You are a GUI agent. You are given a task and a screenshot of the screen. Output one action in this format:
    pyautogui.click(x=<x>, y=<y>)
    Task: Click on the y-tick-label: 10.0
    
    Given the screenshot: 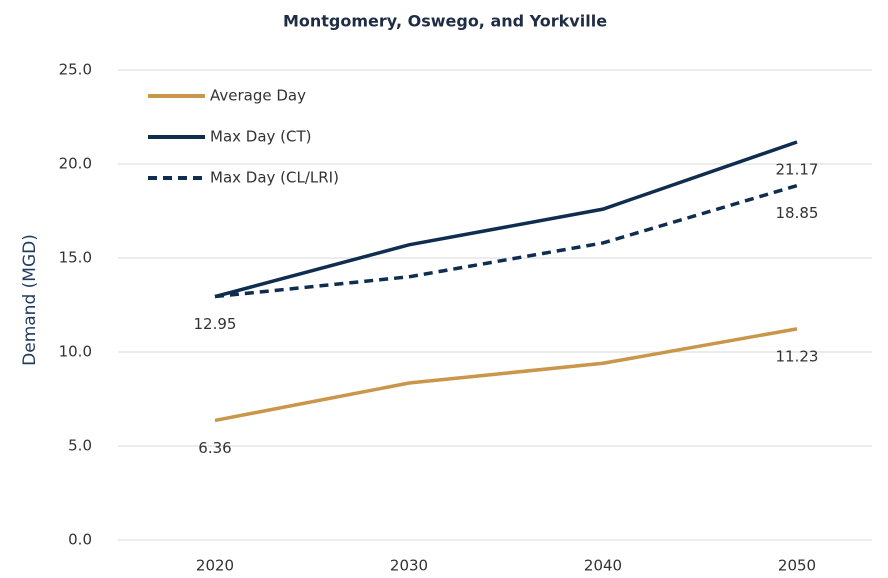 What is the action you would take?
    pyautogui.click(x=75, y=352)
    